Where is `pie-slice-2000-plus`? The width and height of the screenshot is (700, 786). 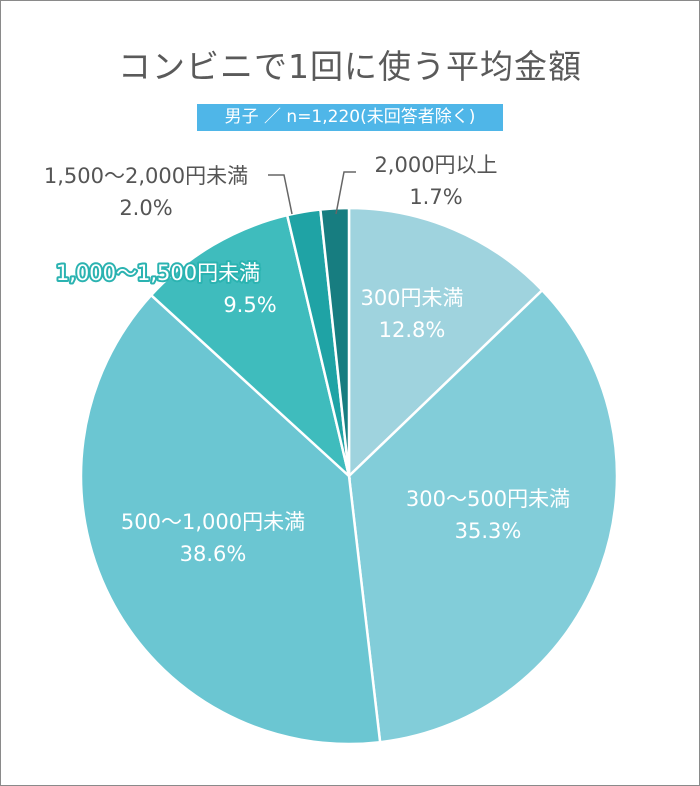 pie-slice-2000-plus is located at coordinates (335, 341).